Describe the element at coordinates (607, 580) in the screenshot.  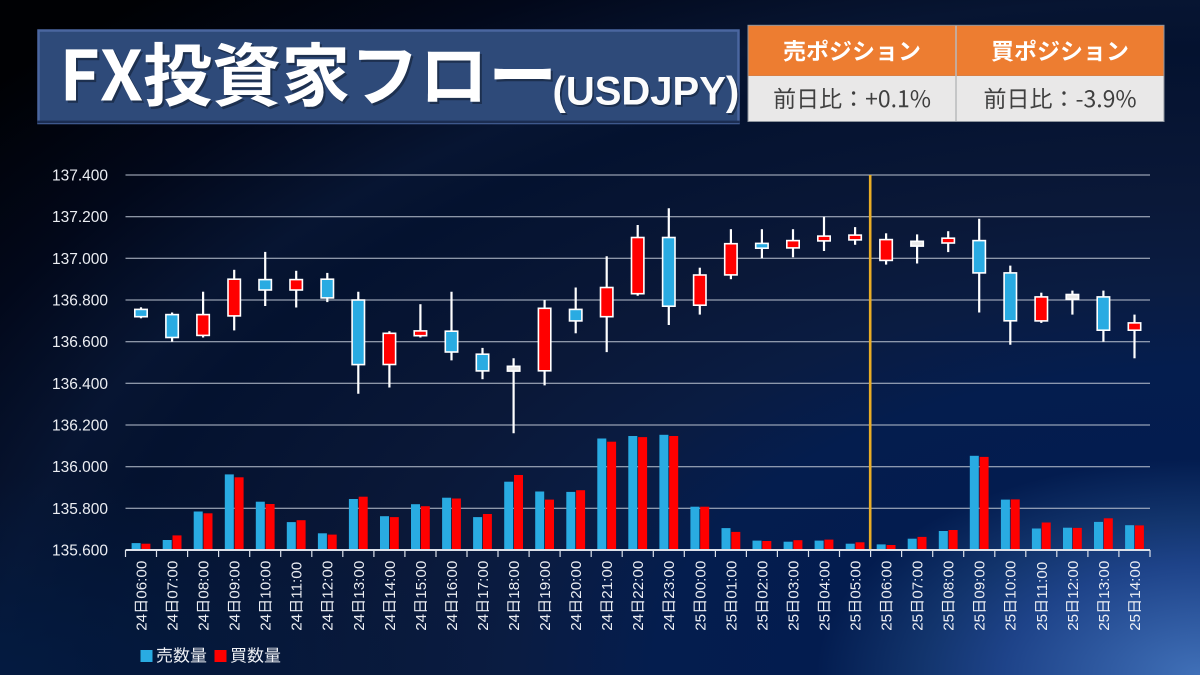
I see `svg-text: 21:00` at that location.